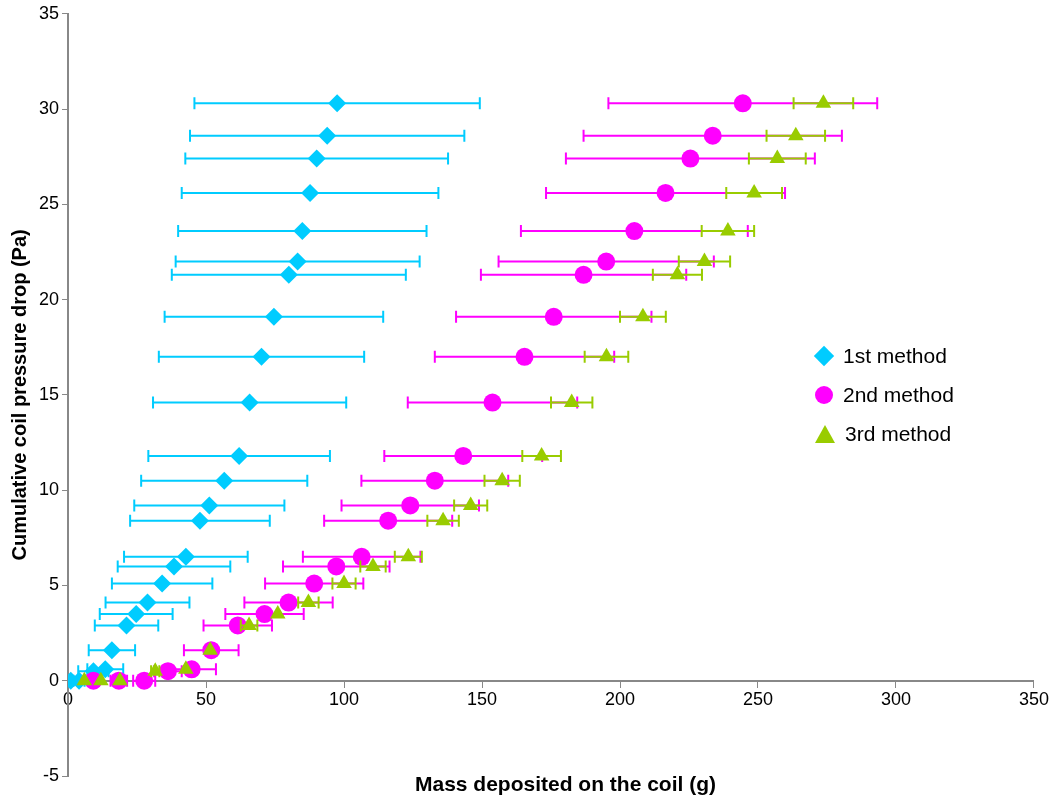  What do you see at coordinates (758, 699) in the screenshot?
I see `x-tick-label: 250` at bounding box center [758, 699].